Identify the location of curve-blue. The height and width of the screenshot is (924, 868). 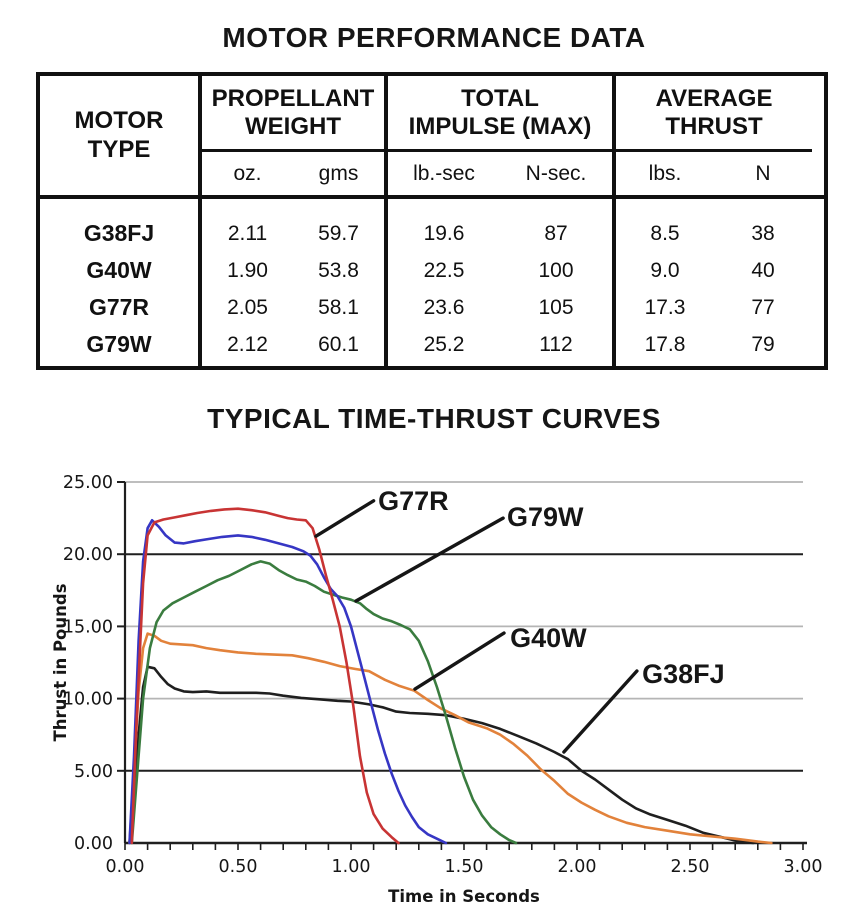
(288, 682).